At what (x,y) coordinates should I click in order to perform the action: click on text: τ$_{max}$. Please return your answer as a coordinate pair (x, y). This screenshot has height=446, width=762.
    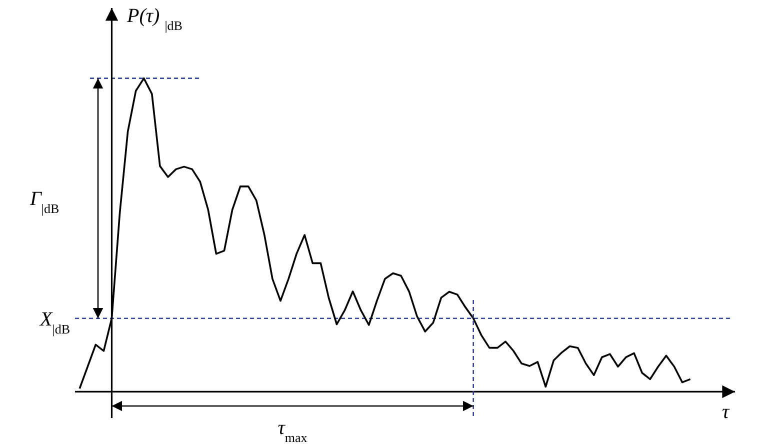
    Looking at the image, I should click on (293, 430).